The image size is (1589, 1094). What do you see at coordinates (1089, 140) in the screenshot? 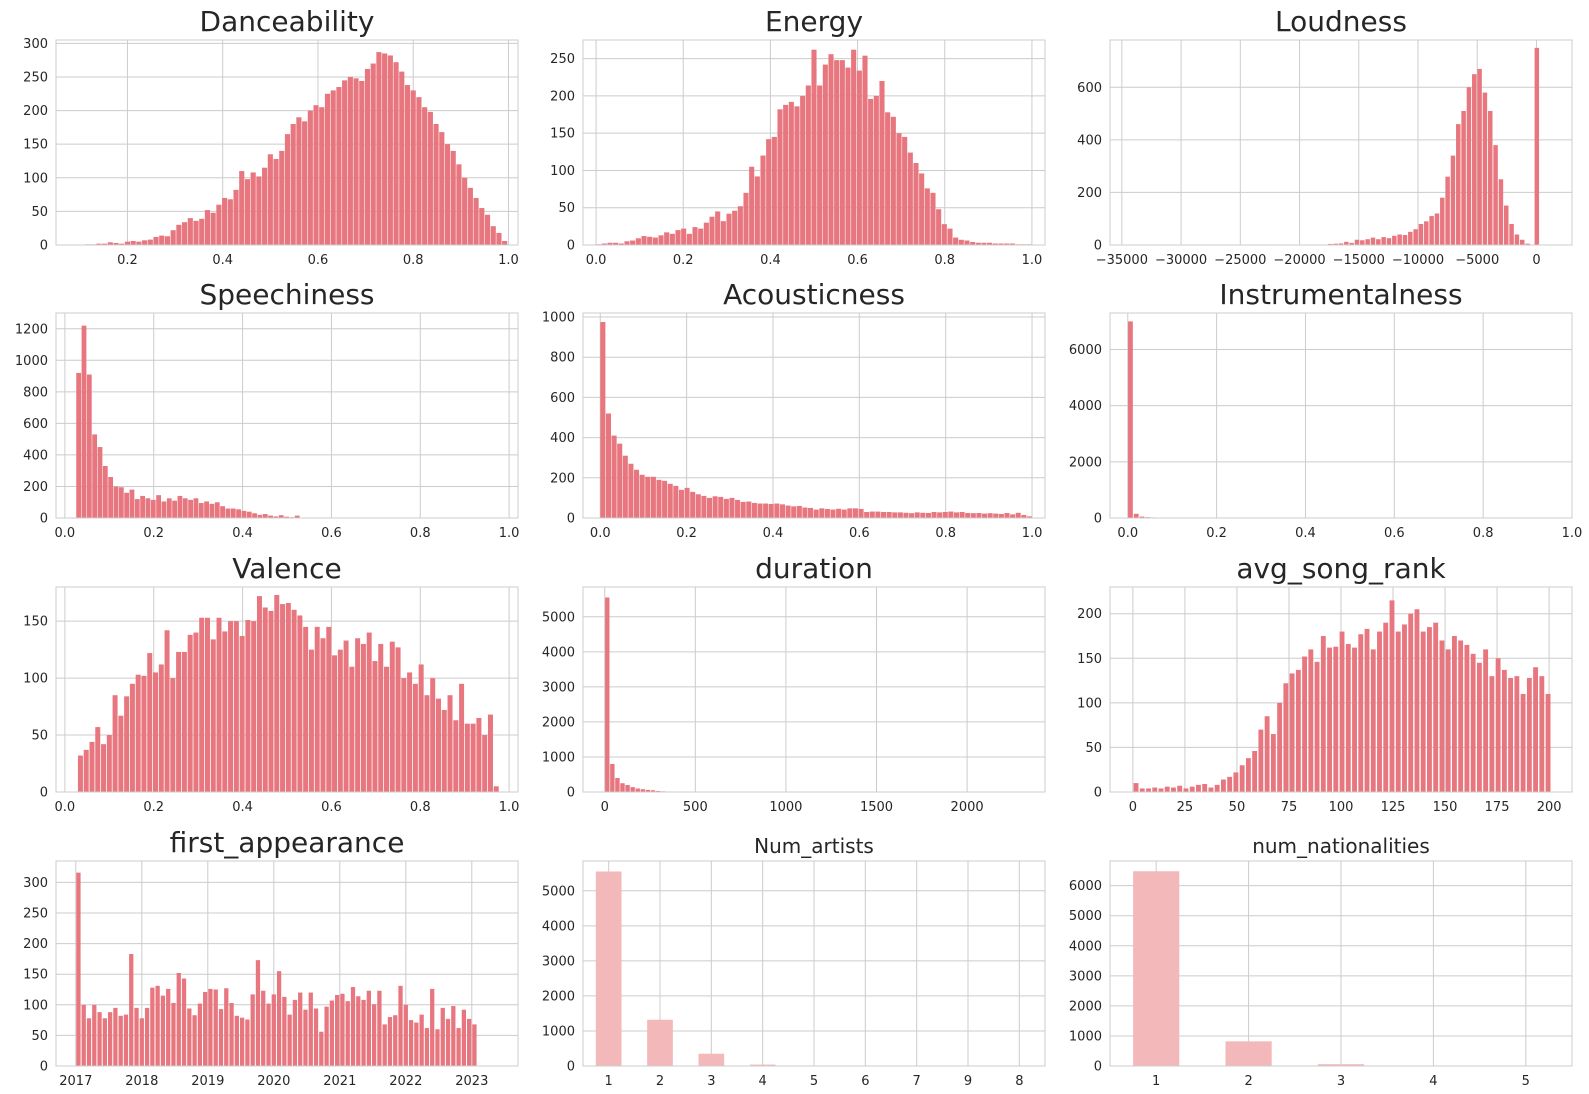
I see `y-tick-label: 400` at bounding box center [1089, 140].